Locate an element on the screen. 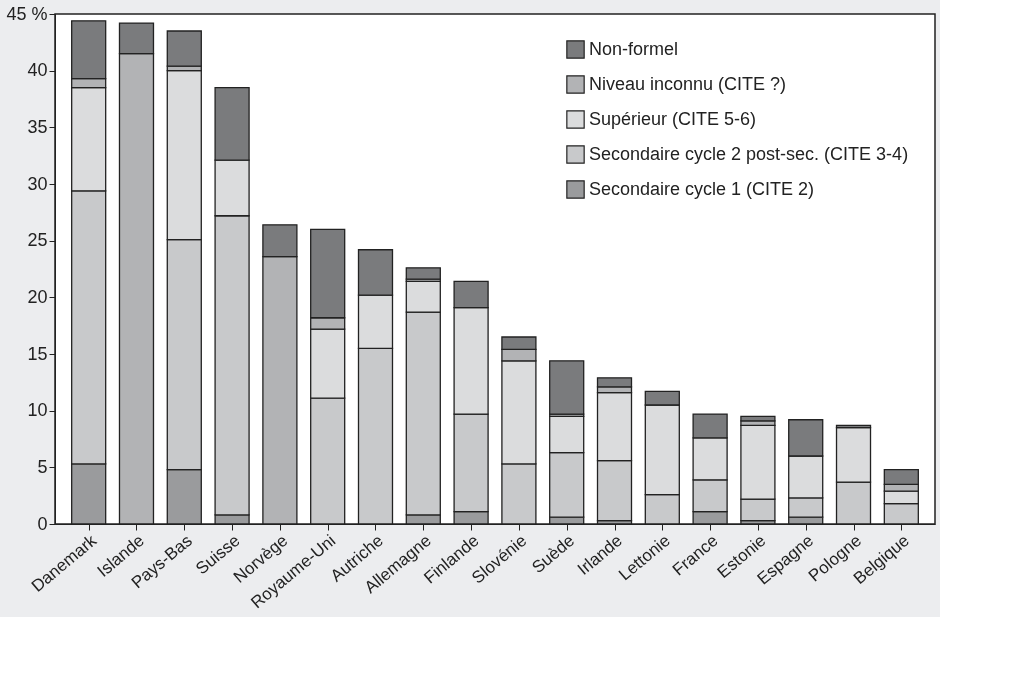 This screenshot has width=1010, height=673. y-tick-label: 5 is located at coordinates (42, 466).